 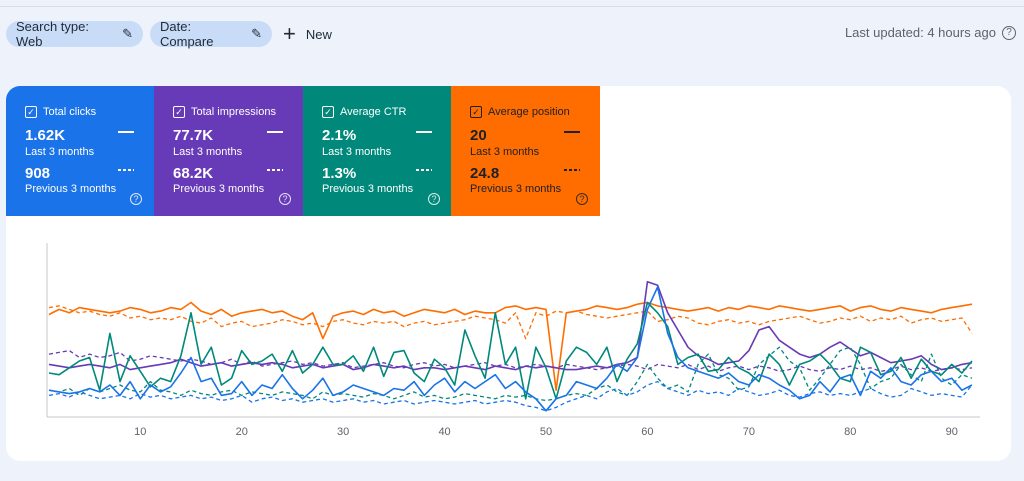 What do you see at coordinates (52, 34) in the screenshot?
I see `search-type-filter-label: Search type: Web` at bounding box center [52, 34].